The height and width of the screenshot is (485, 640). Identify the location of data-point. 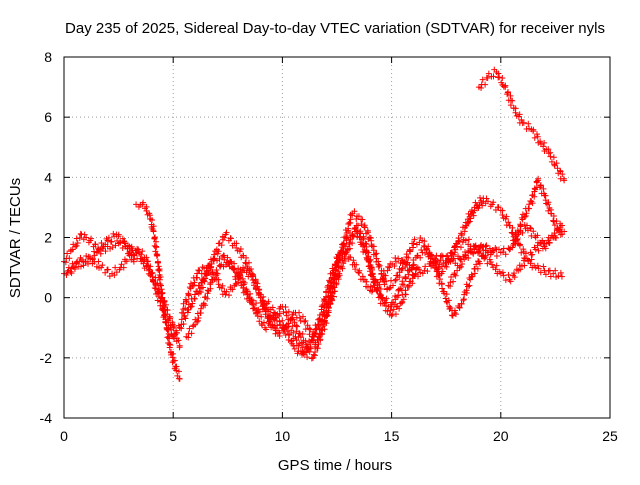
(389, 267).